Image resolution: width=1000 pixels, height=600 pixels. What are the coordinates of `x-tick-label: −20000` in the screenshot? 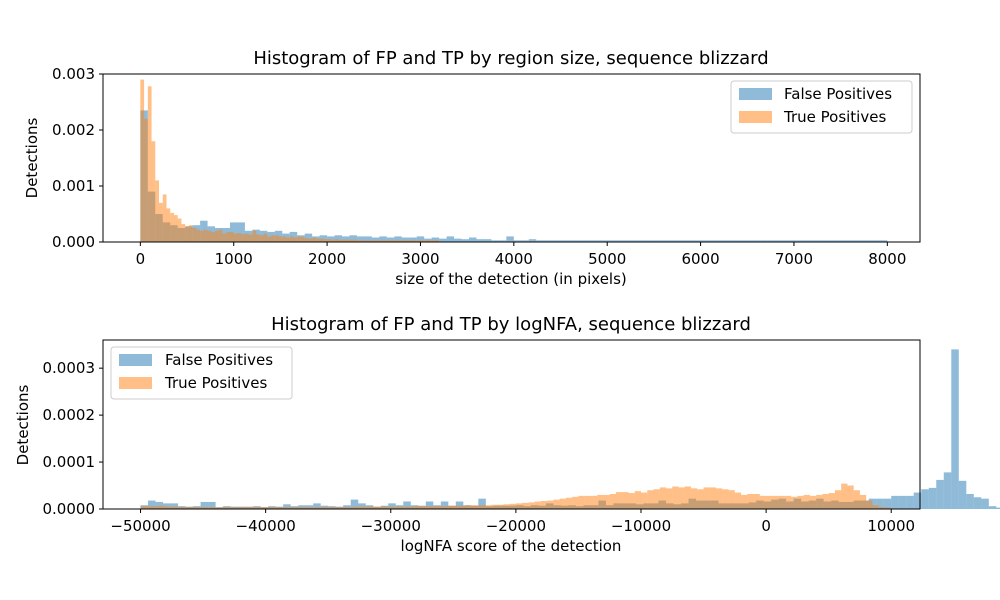 It's located at (516, 526).